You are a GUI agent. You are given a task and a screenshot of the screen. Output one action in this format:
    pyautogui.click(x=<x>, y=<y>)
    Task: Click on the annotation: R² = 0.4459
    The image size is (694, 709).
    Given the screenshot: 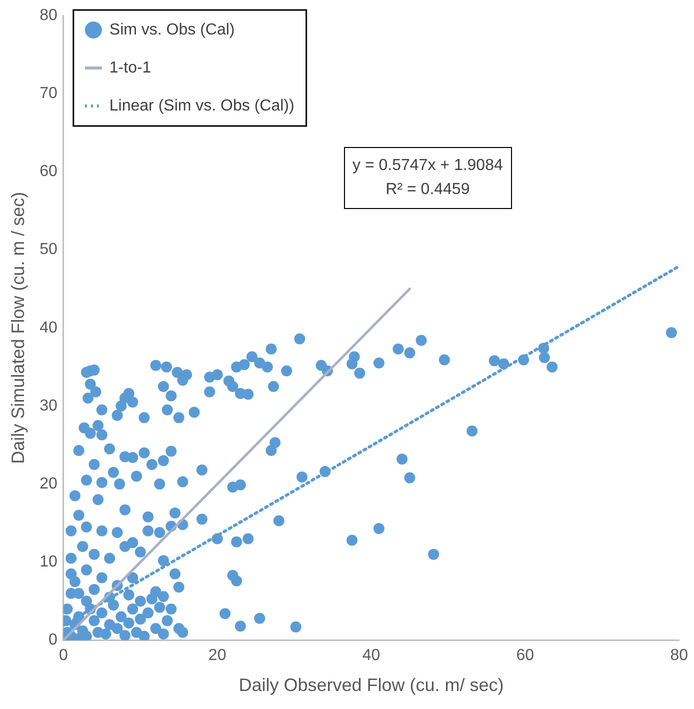 What is the action you would take?
    pyautogui.click(x=427, y=190)
    